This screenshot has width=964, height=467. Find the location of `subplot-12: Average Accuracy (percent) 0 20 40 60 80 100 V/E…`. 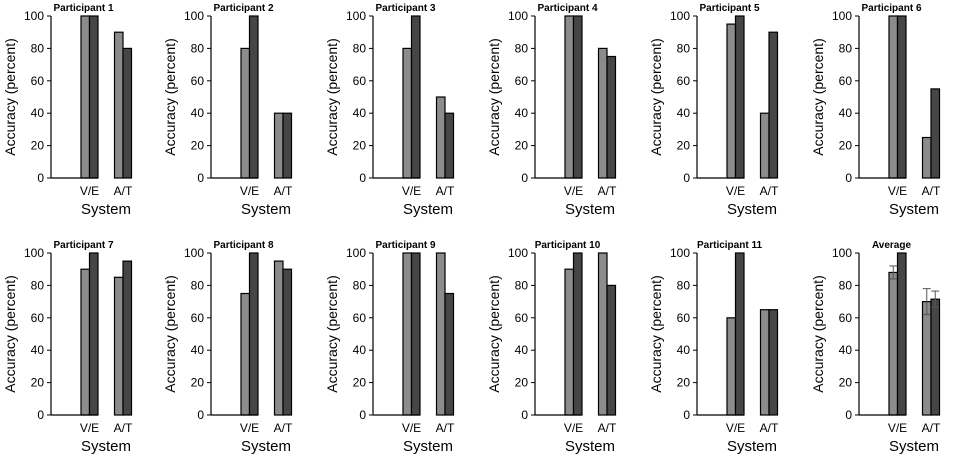

subplot-12: Average Accuracy (percent) 0 20 40 60 80 100 V/E… is located at coordinates (875, 347).